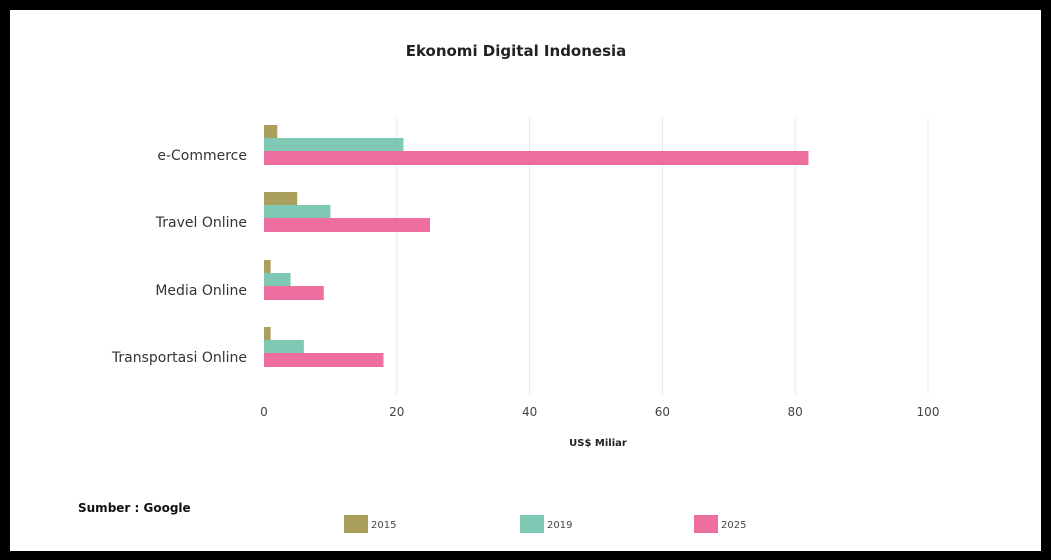  What do you see at coordinates (202, 156) in the screenshot?
I see `category-label: e-Commerce` at bounding box center [202, 156].